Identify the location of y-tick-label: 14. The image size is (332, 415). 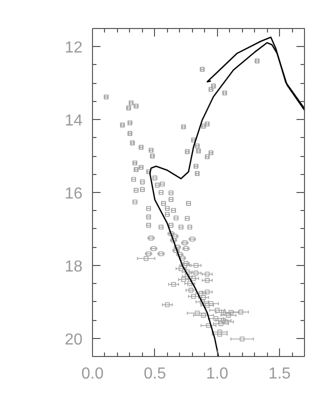
(73, 121).